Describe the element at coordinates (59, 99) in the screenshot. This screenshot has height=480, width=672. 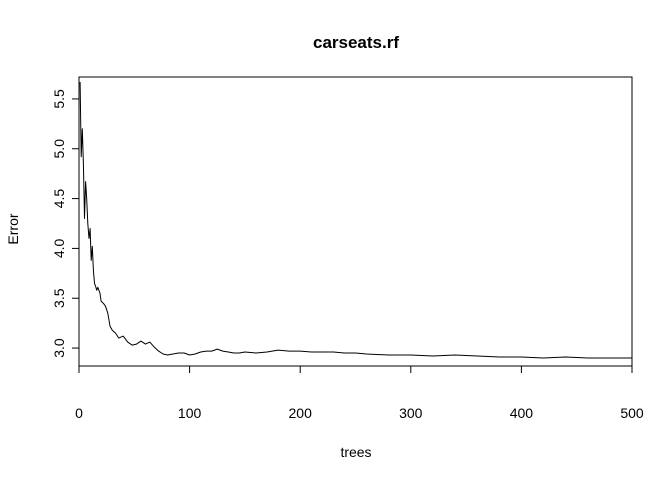
I see `y-tick-label: 5.5` at that location.